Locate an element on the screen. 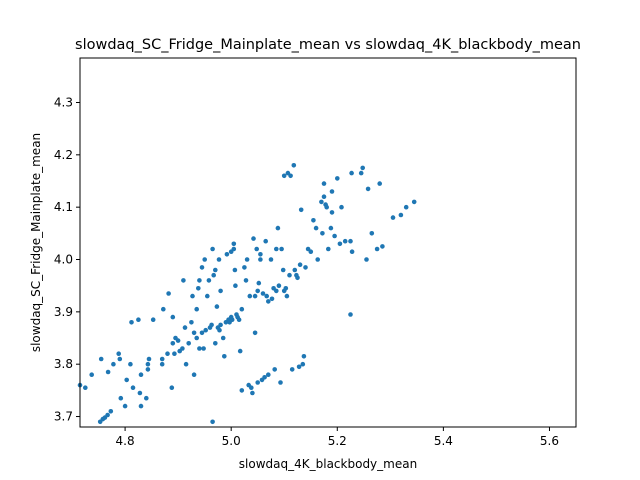 This screenshot has height=480, width=640. x-tick-label: 5.2 is located at coordinates (337, 441).